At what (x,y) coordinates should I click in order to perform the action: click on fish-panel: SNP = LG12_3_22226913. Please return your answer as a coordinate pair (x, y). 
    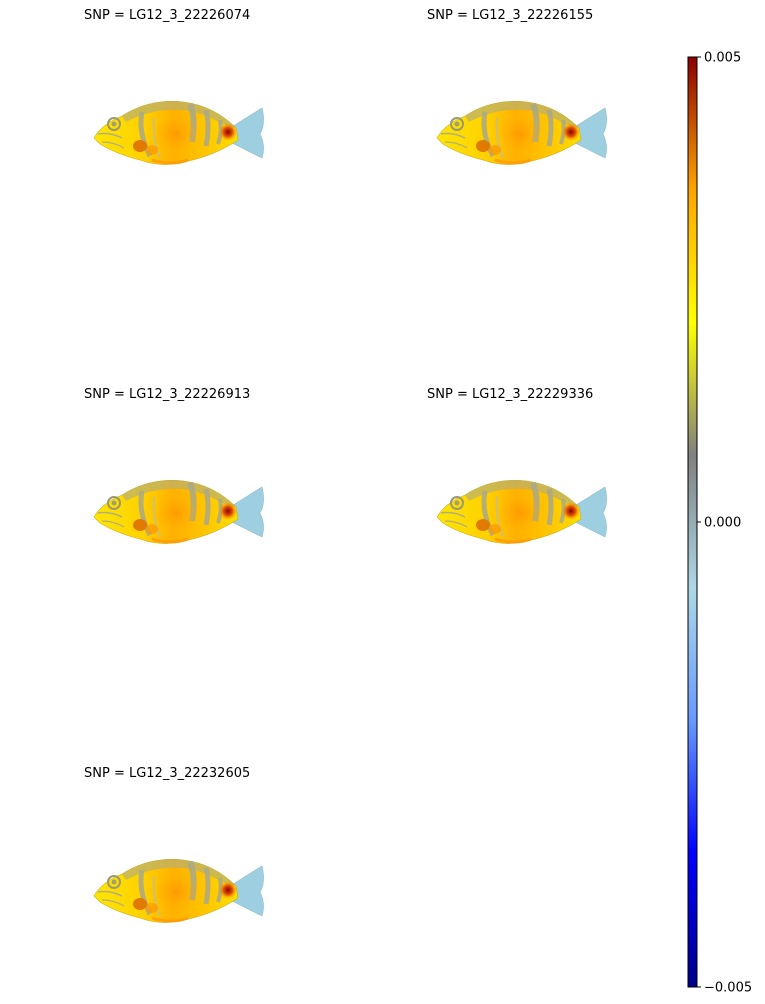
    Looking at the image, I should click on (249, 487).